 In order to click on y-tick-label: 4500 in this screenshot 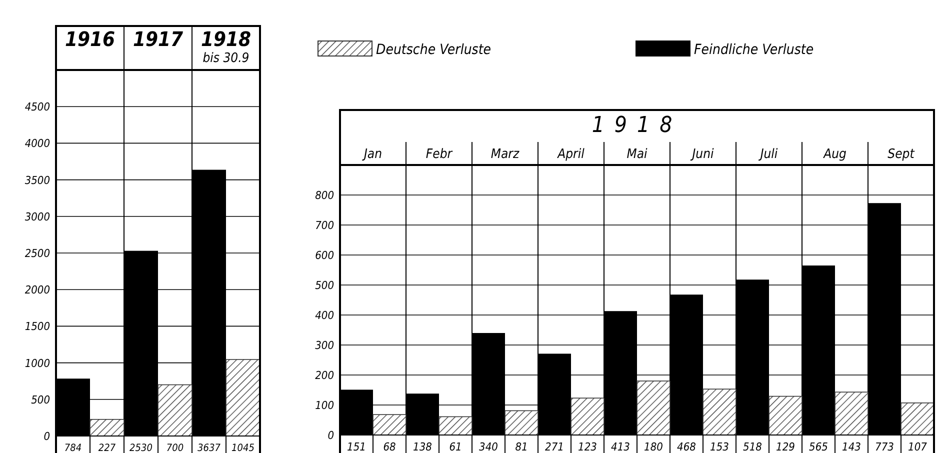, I will do `click(37, 107)`.